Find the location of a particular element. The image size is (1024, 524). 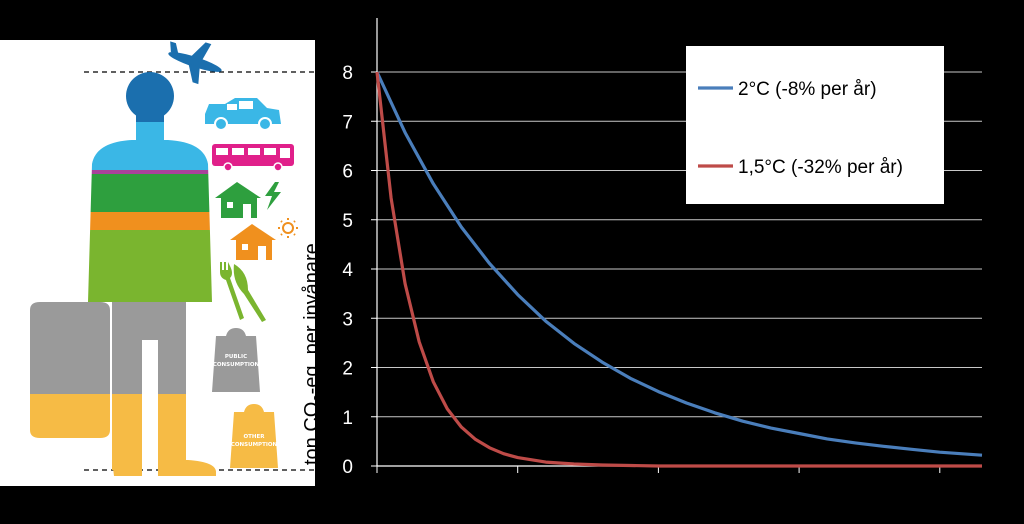

y-tick-label: 6 is located at coordinates (347, 172).